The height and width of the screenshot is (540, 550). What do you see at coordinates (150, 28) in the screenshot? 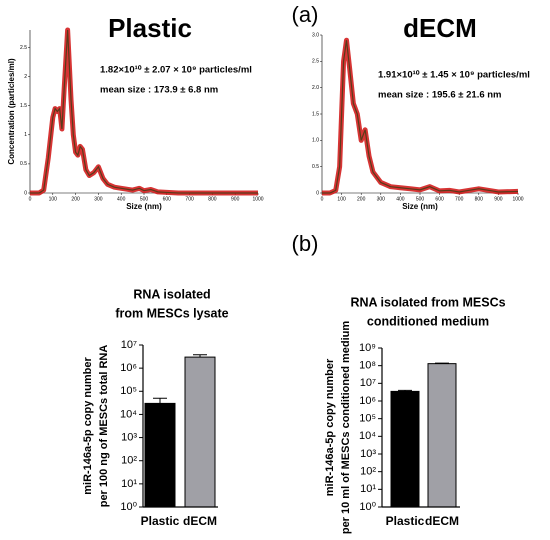
I see `chart-title: Plastic` at bounding box center [150, 28].